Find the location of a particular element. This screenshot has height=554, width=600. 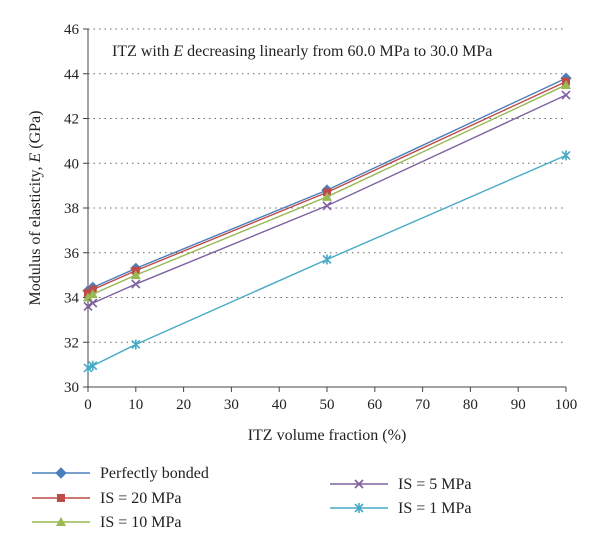

x-tick-label-40: 40 is located at coordinates (279, 405).